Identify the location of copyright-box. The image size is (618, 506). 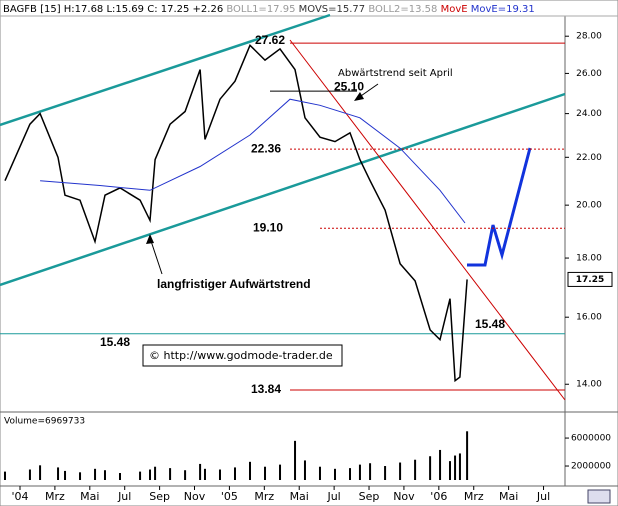
(242, 355).